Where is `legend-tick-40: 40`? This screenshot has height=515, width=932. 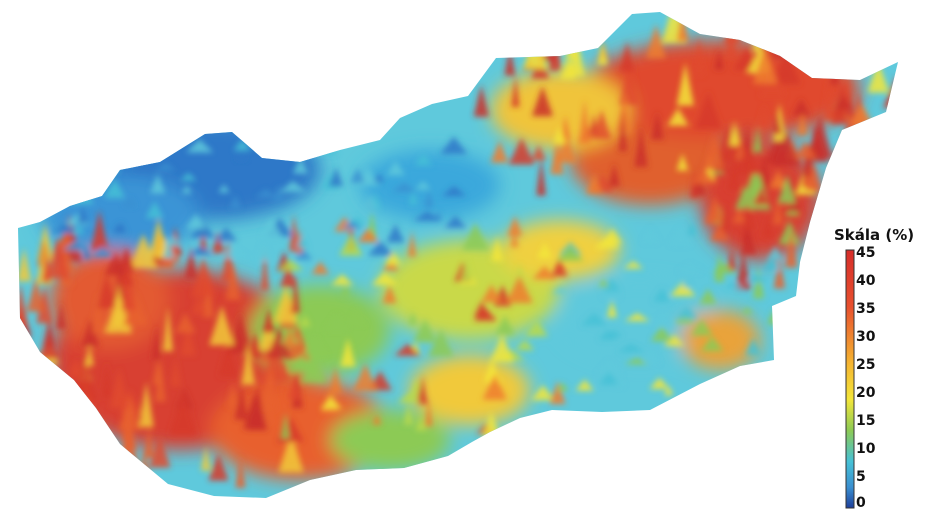
legend-tick-40: 40 is located at coordinates (866, 281).